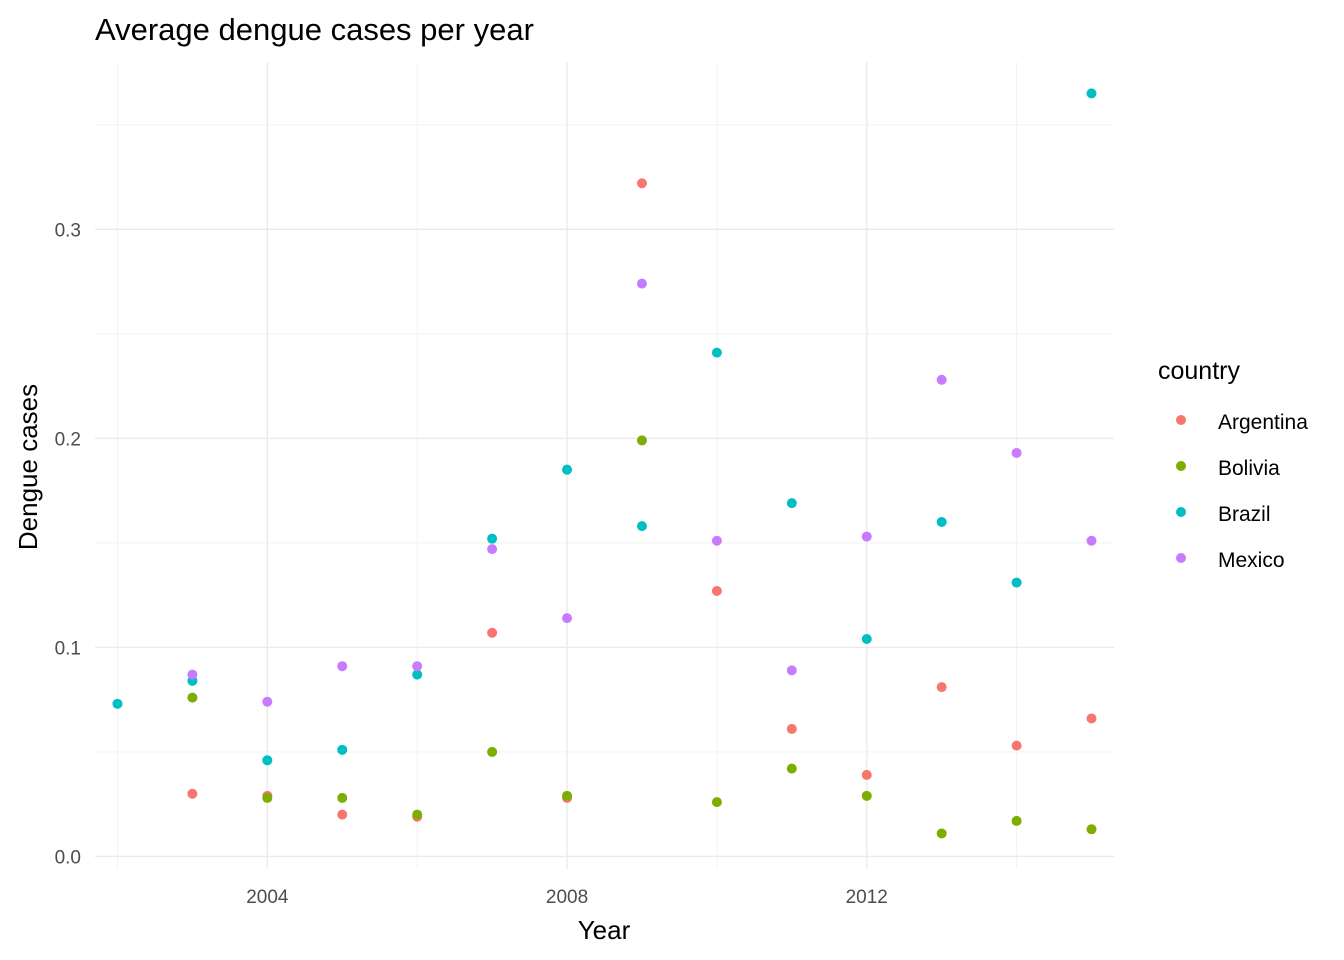 The height and width of the screenshot is (960, 1344). I want to click on x-tick-label: 2008, so click(567, 897).